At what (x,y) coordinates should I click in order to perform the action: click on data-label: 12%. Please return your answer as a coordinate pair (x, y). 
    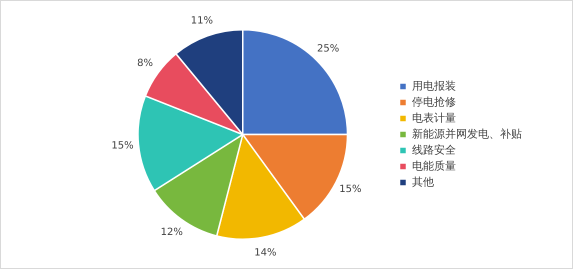
    Looking at the image, I should click on (171, 232).